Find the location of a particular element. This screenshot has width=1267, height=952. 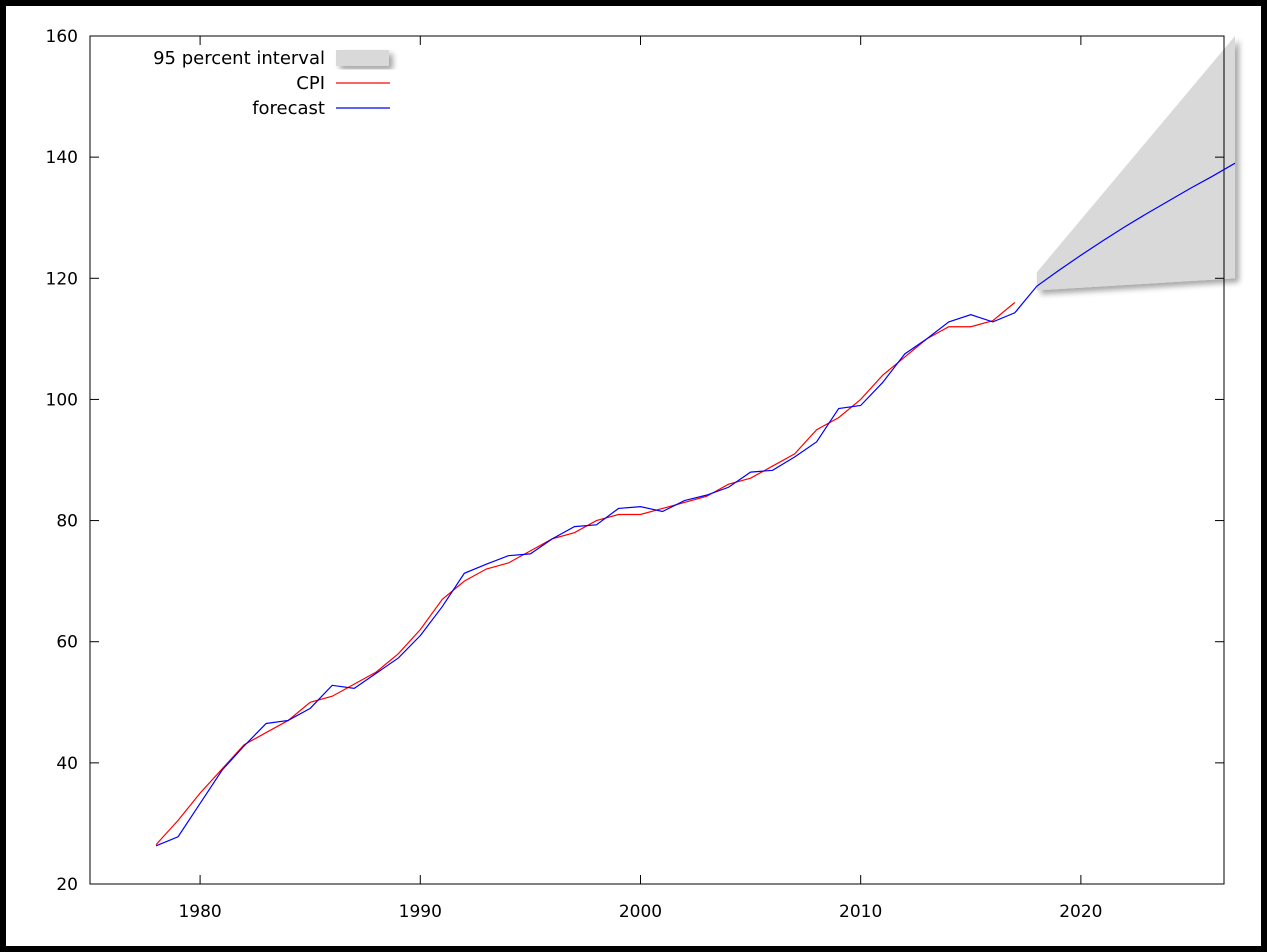

legend-label-2: forecast is located at coordinates (288, 108).